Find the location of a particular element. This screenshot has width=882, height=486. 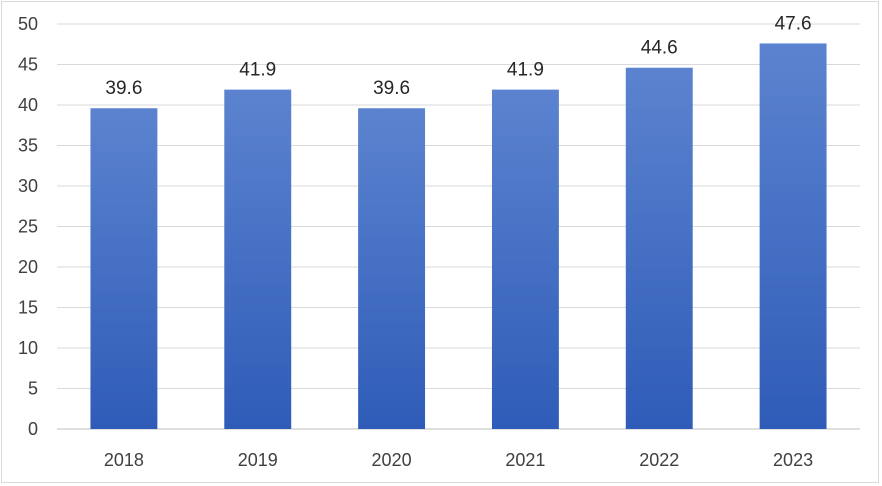

data-label-2019: 41.9 is located at coordinates (257, 70).